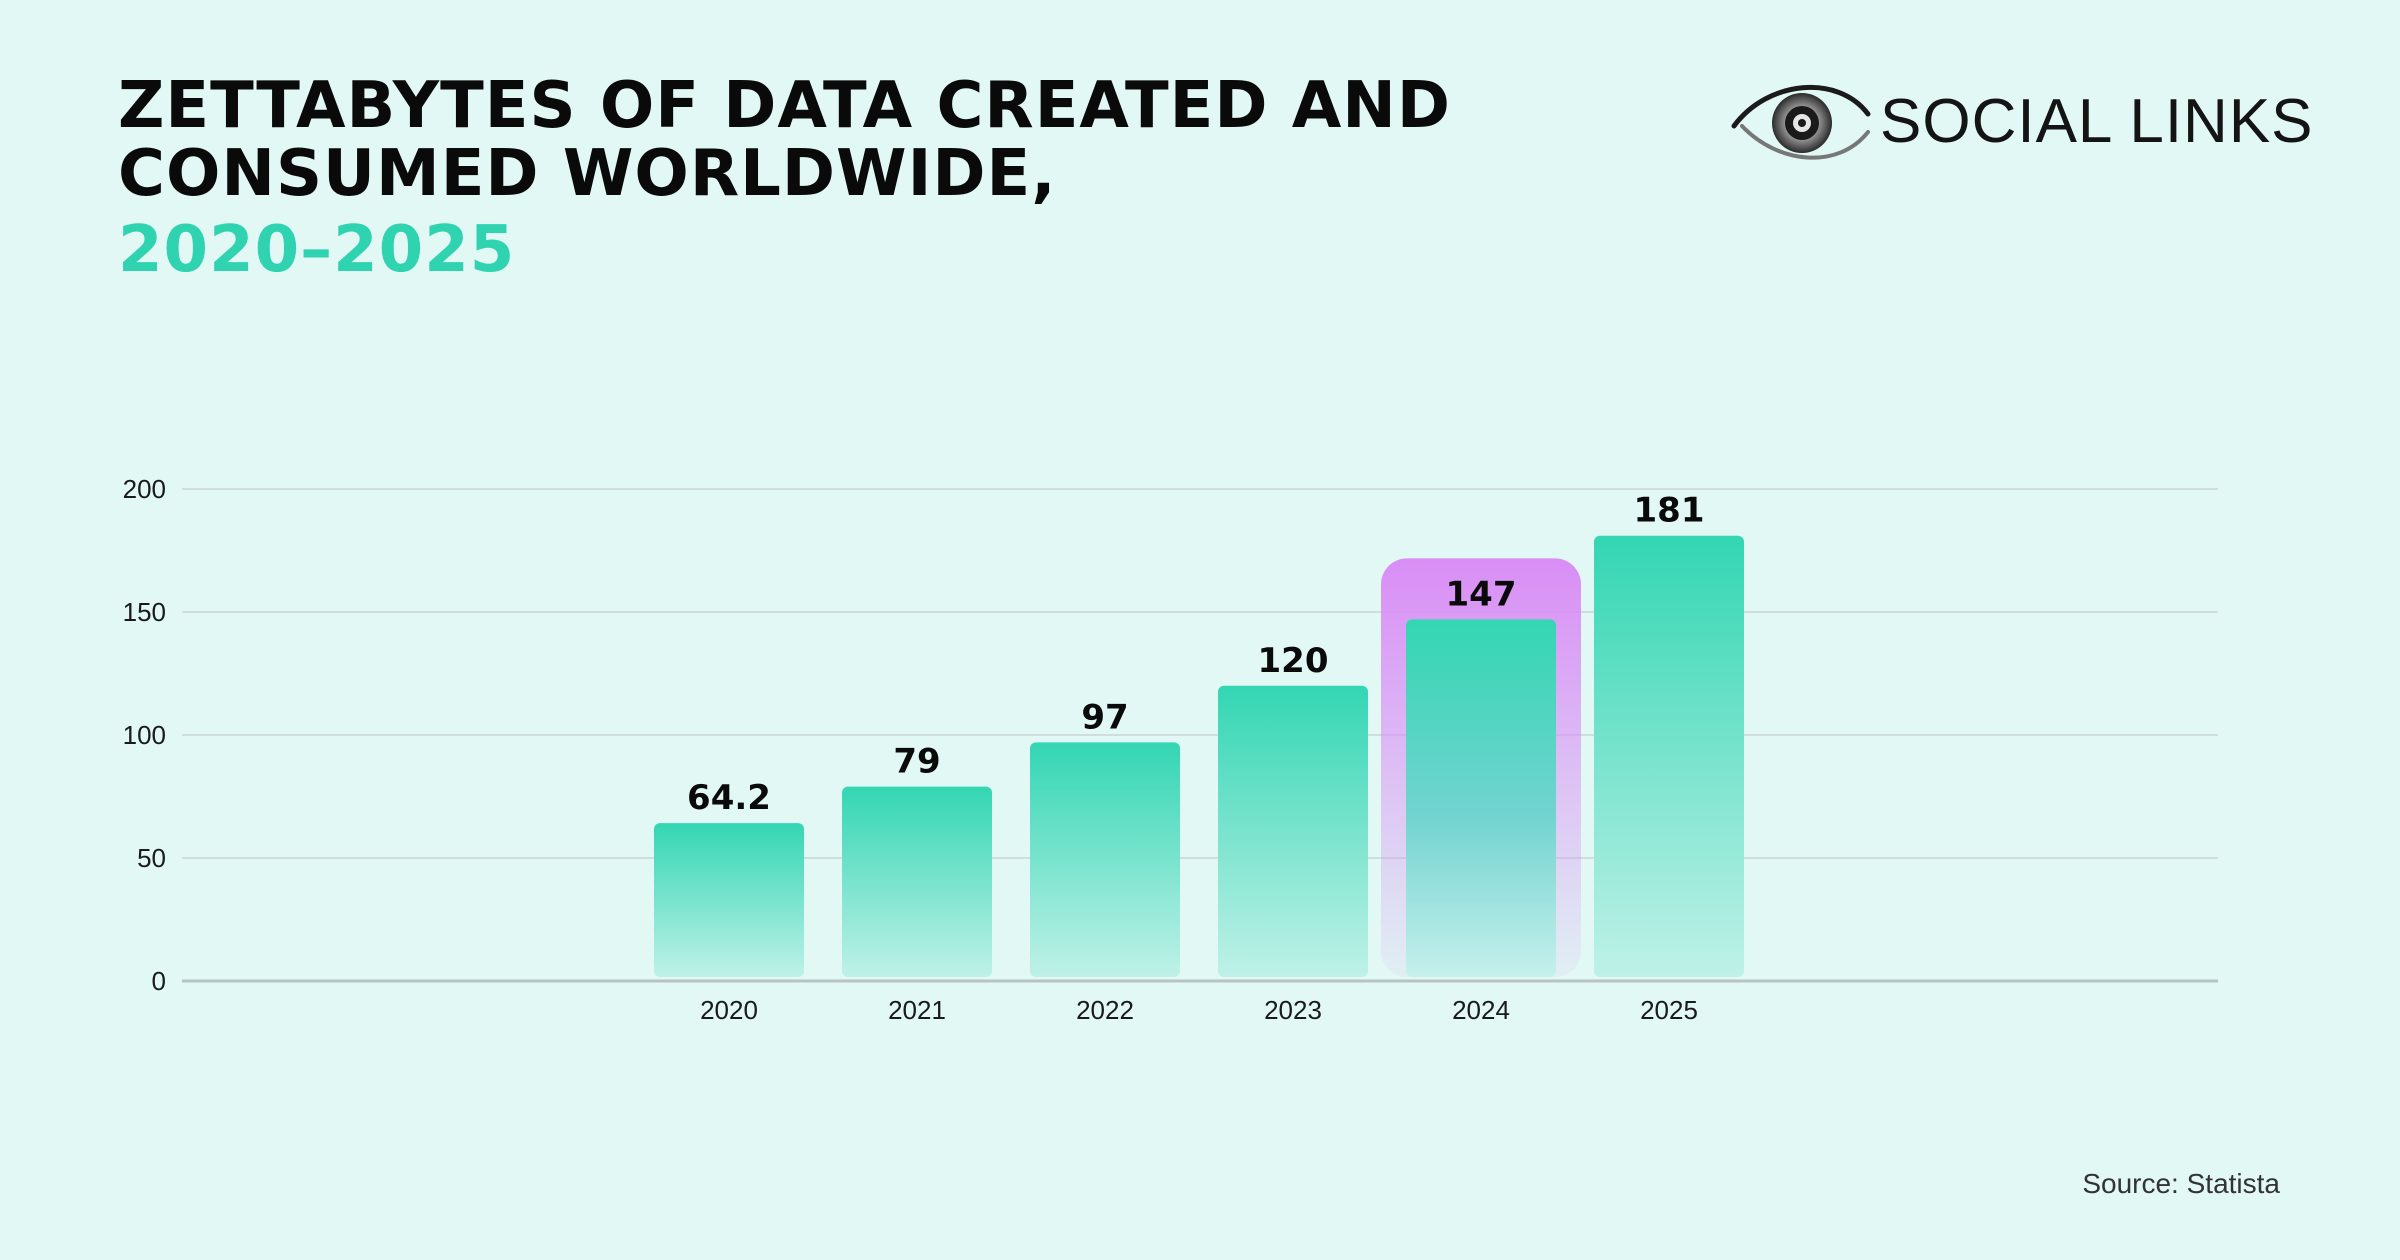 The image size is (2400, 1260). I want to click on value-label-2021: 79, so click(916, 762).